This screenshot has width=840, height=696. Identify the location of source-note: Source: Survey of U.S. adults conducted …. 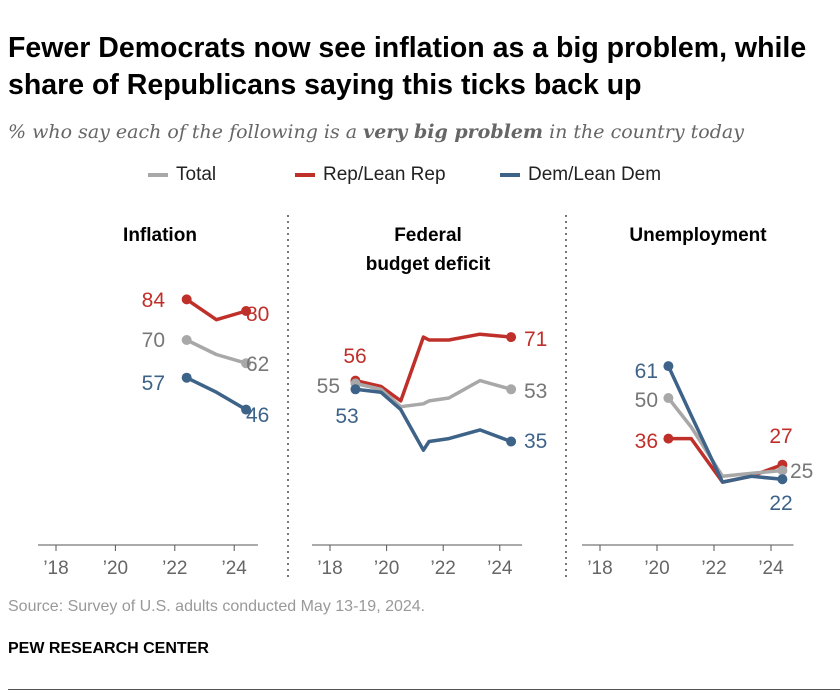
(217, 606).